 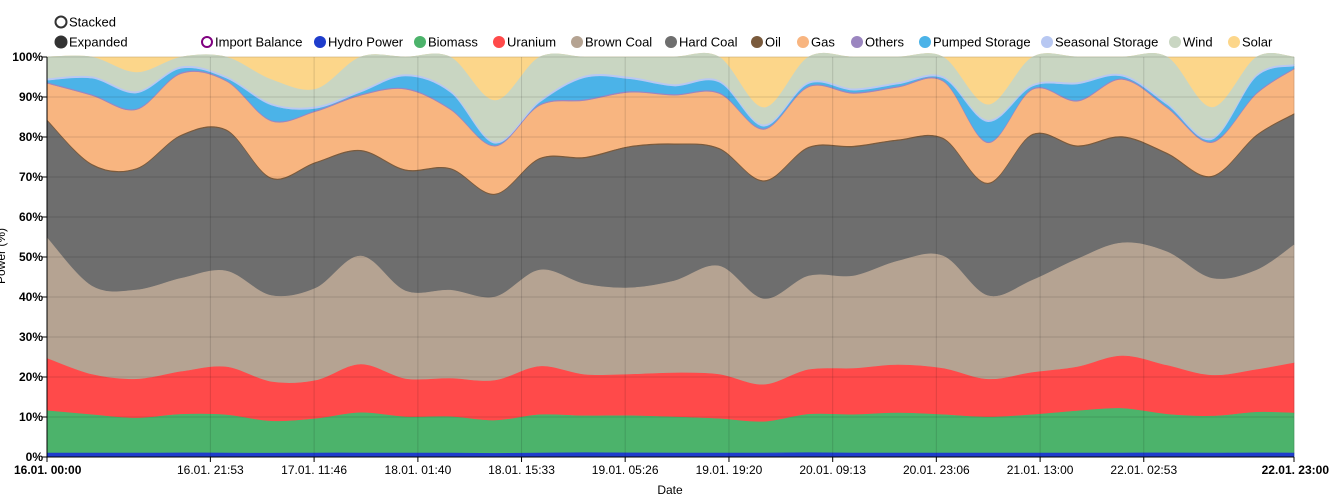 I want to click on mode-label-expanded: Expanded, so click(x=98, y=42).